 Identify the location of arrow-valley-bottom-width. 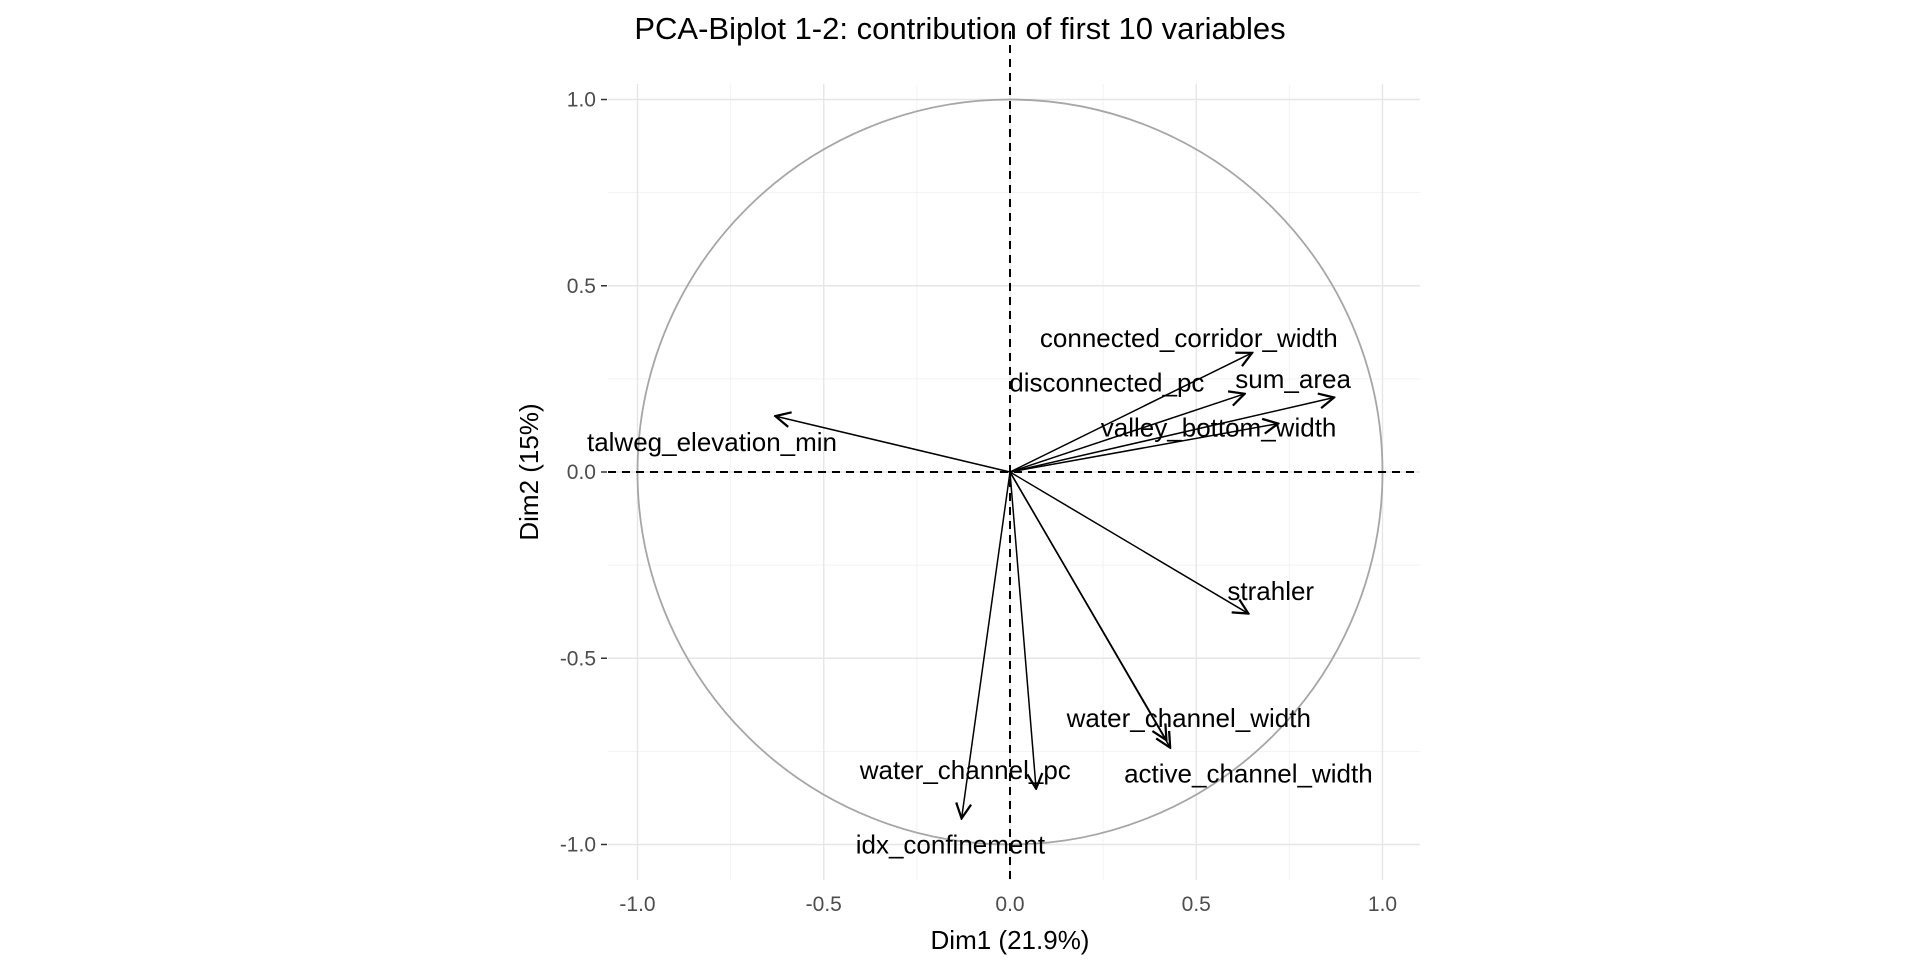
(1143, 448).